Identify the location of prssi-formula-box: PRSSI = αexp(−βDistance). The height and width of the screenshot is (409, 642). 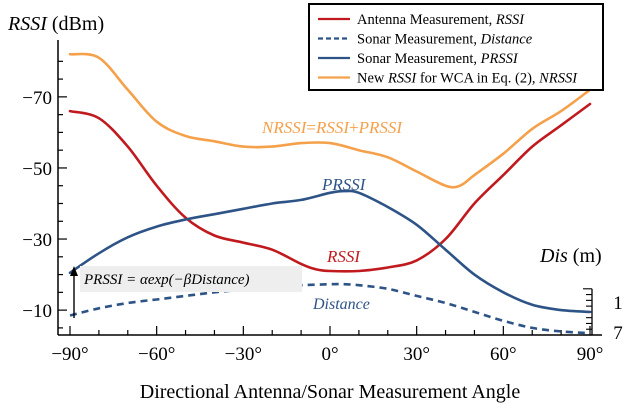
(186, 292).